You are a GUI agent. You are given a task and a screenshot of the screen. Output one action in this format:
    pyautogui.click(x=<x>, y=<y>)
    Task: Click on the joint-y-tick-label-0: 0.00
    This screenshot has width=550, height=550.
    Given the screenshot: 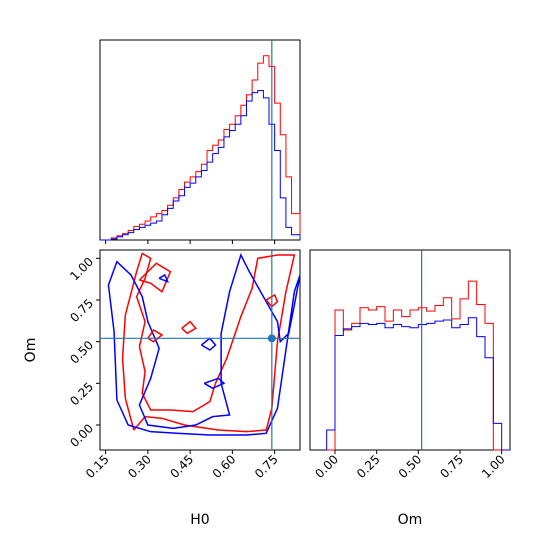 What is the action you would take?
    pyautogui.click(x=81, y=435)
    